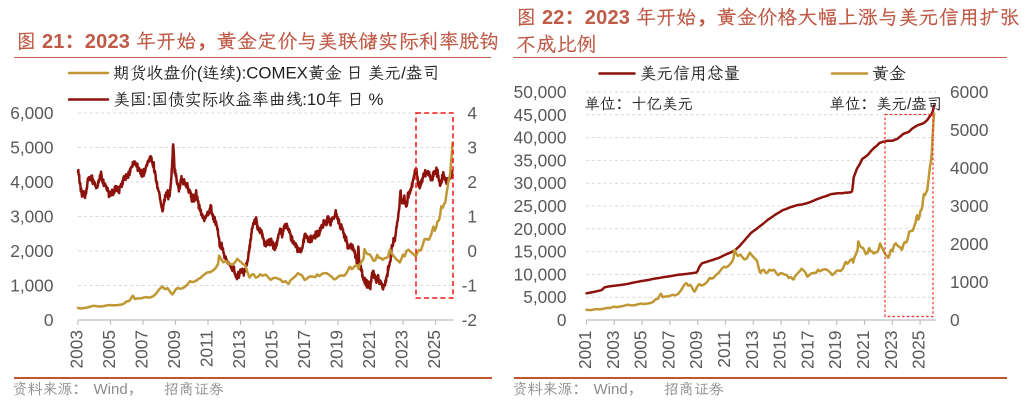 Image resolution: width=1024 pixels, height=404 pixels. I want to click on svg-text: 3000, so click(969, 206).